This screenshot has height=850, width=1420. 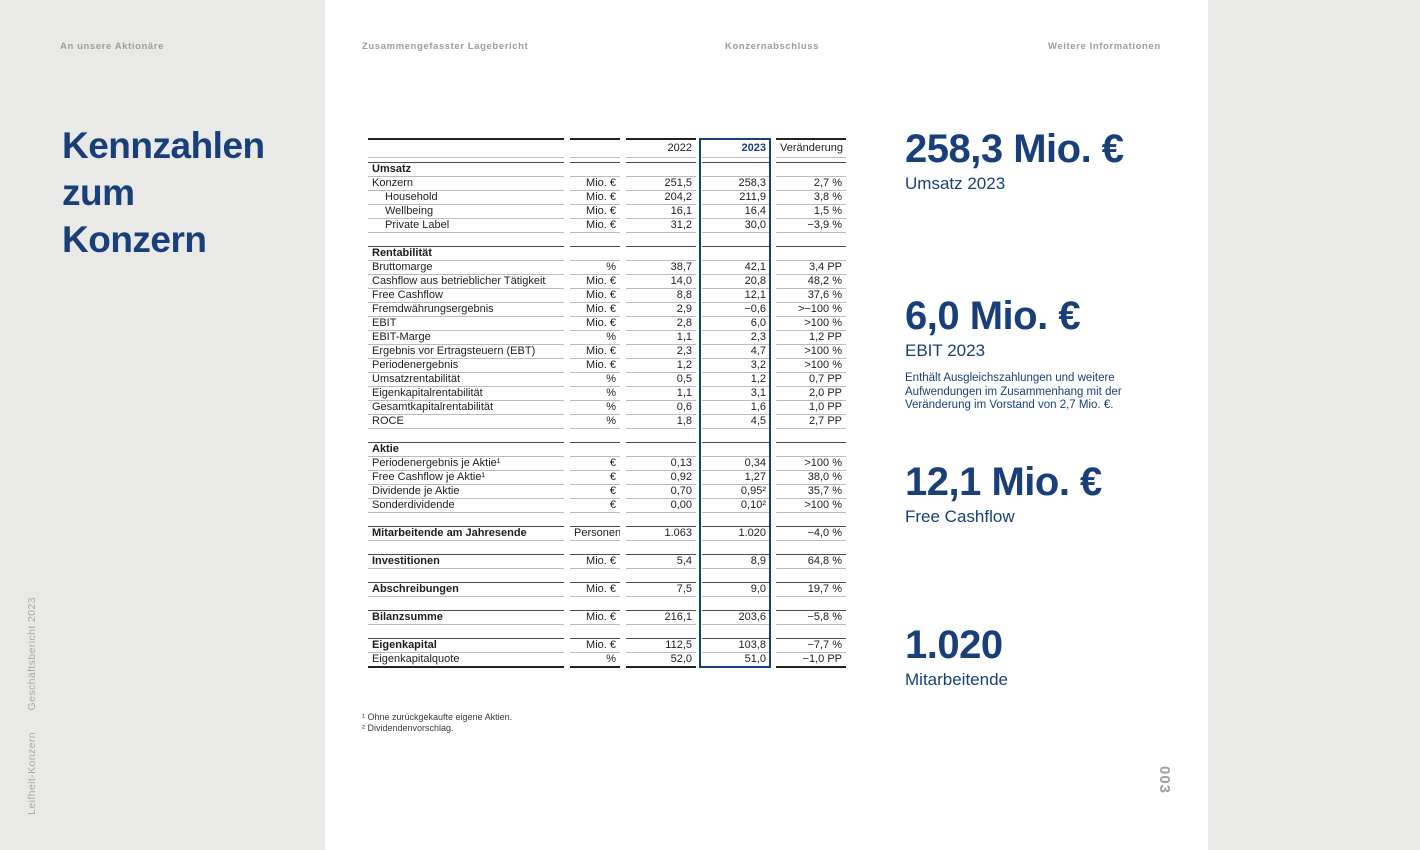 What do you see at coordinates (466, 365) in the screenshot?
I see `cell-label: Periodenergebnis` at bounding box center [466, 365].